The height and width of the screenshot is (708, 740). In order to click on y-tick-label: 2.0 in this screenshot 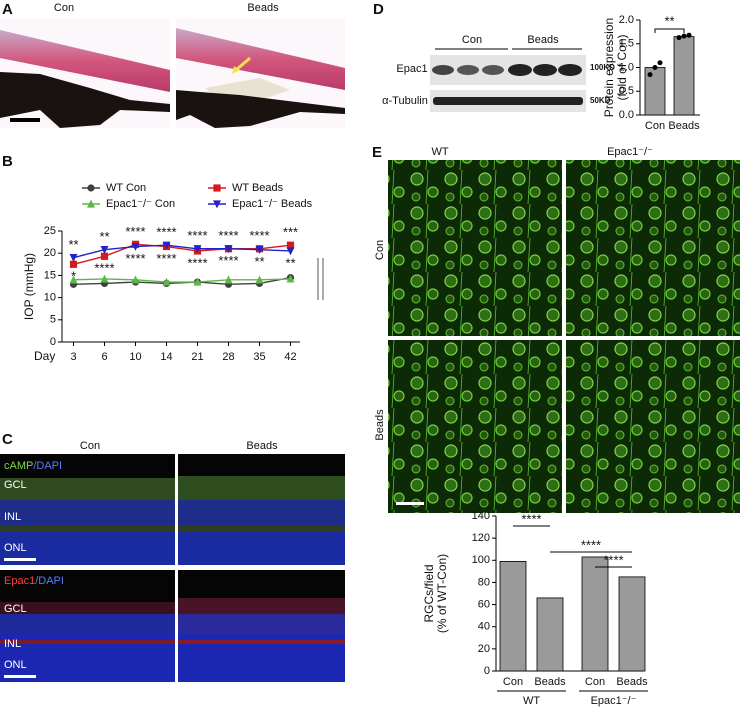, I will do `click(626, 20)`.